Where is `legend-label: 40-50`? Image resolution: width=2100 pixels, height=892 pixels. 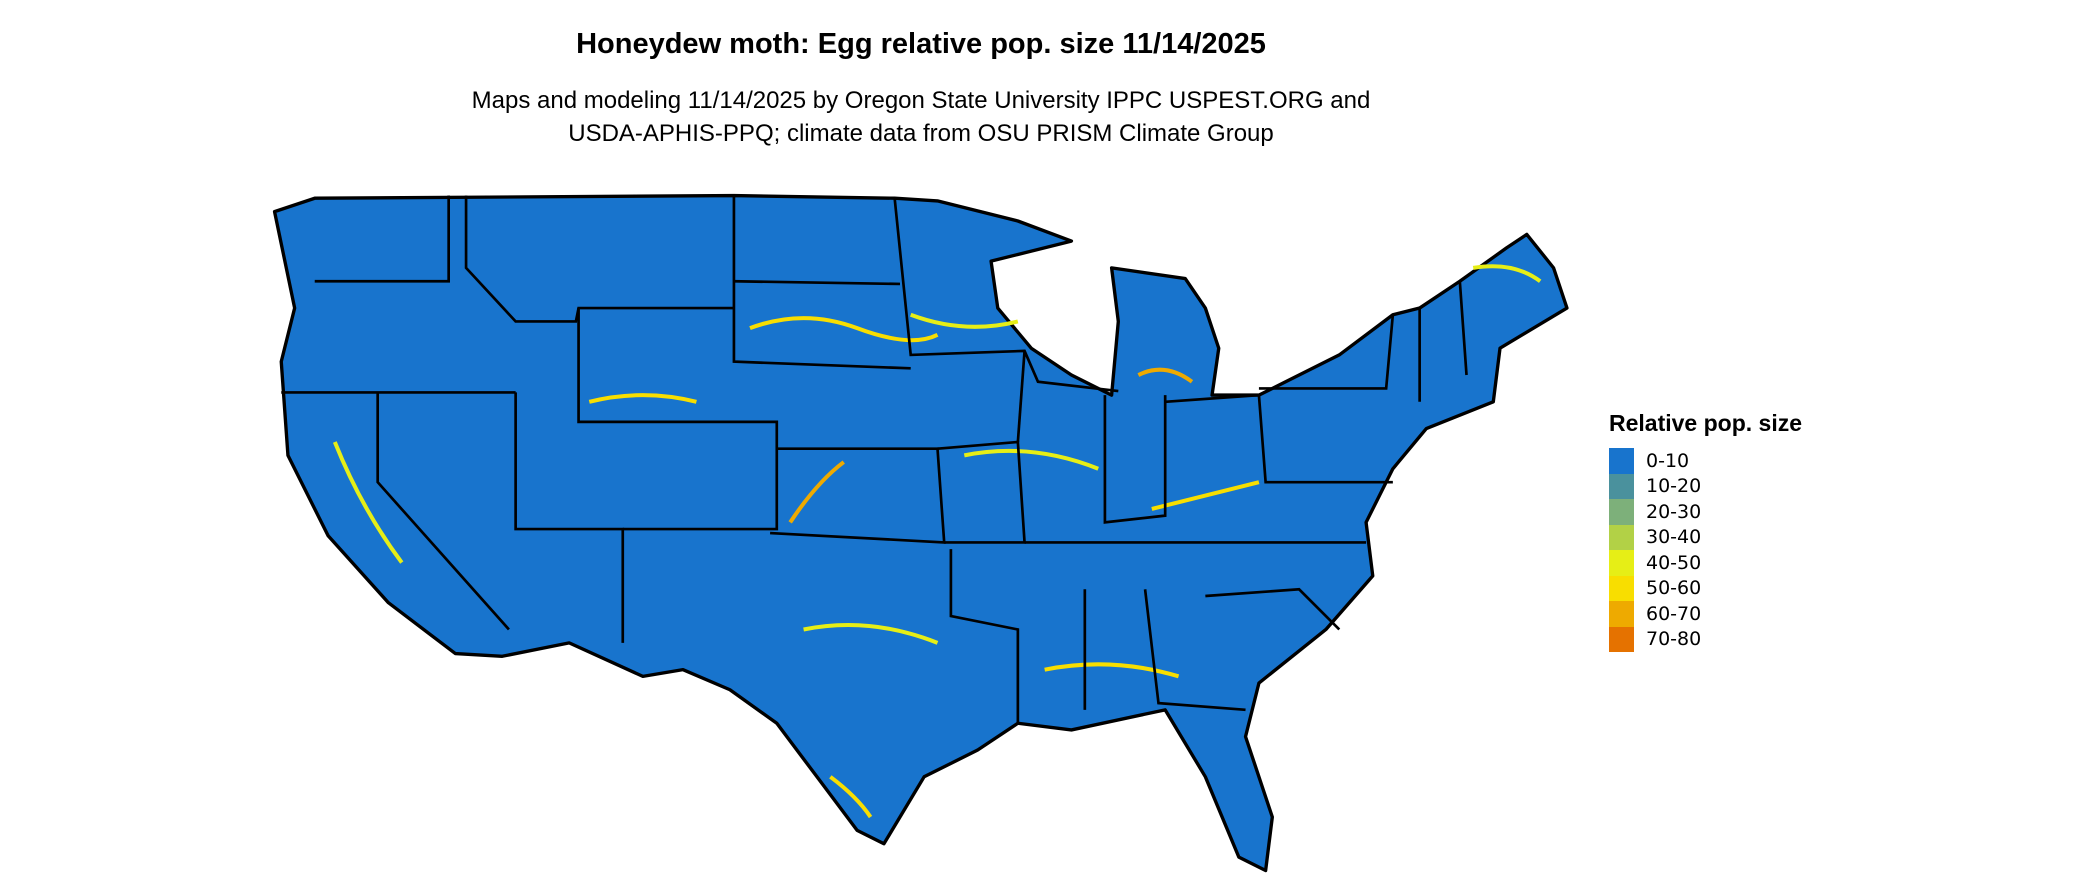 legend-label: 40-50 is located at coordinates (1674, 562).